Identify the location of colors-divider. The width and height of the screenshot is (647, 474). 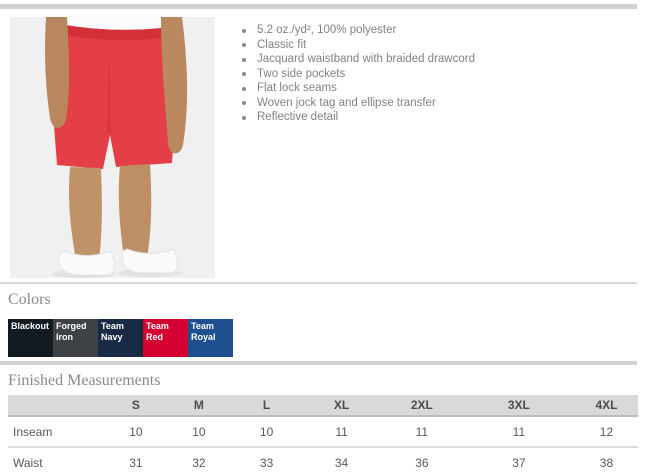
(318, 283).